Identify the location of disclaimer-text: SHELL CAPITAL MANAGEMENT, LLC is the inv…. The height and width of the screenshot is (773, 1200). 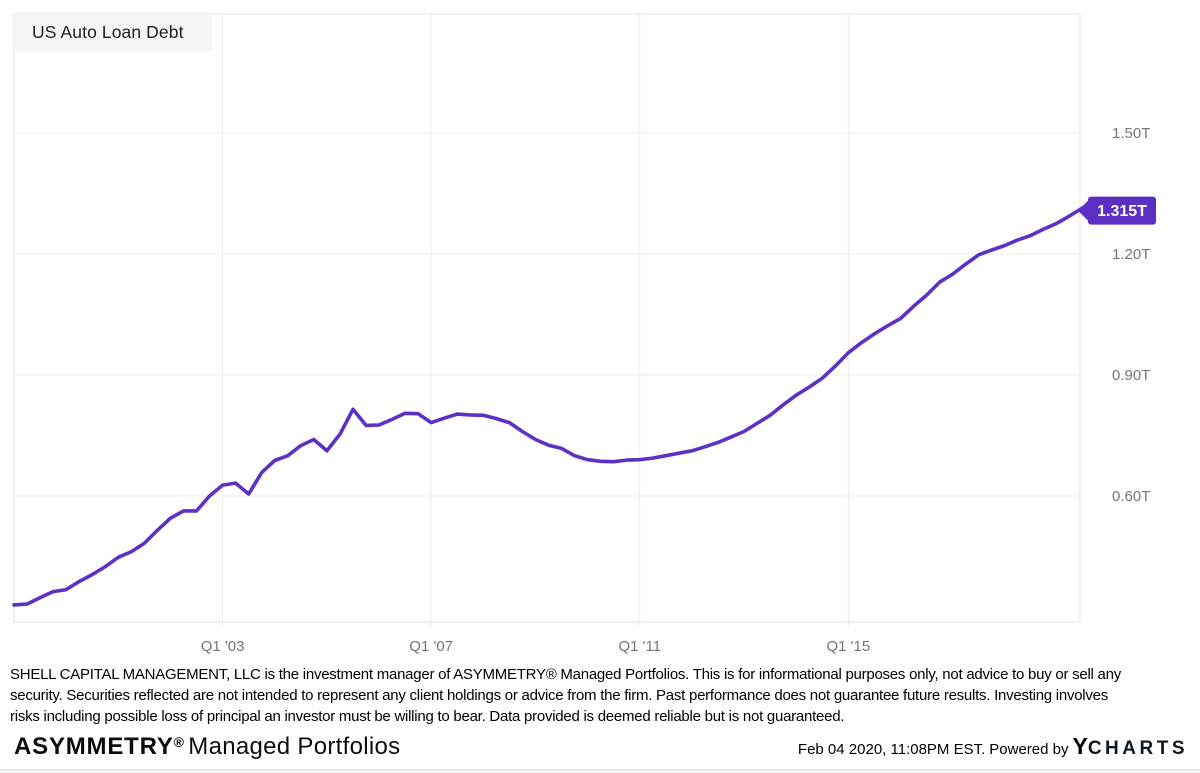
(565, 695).